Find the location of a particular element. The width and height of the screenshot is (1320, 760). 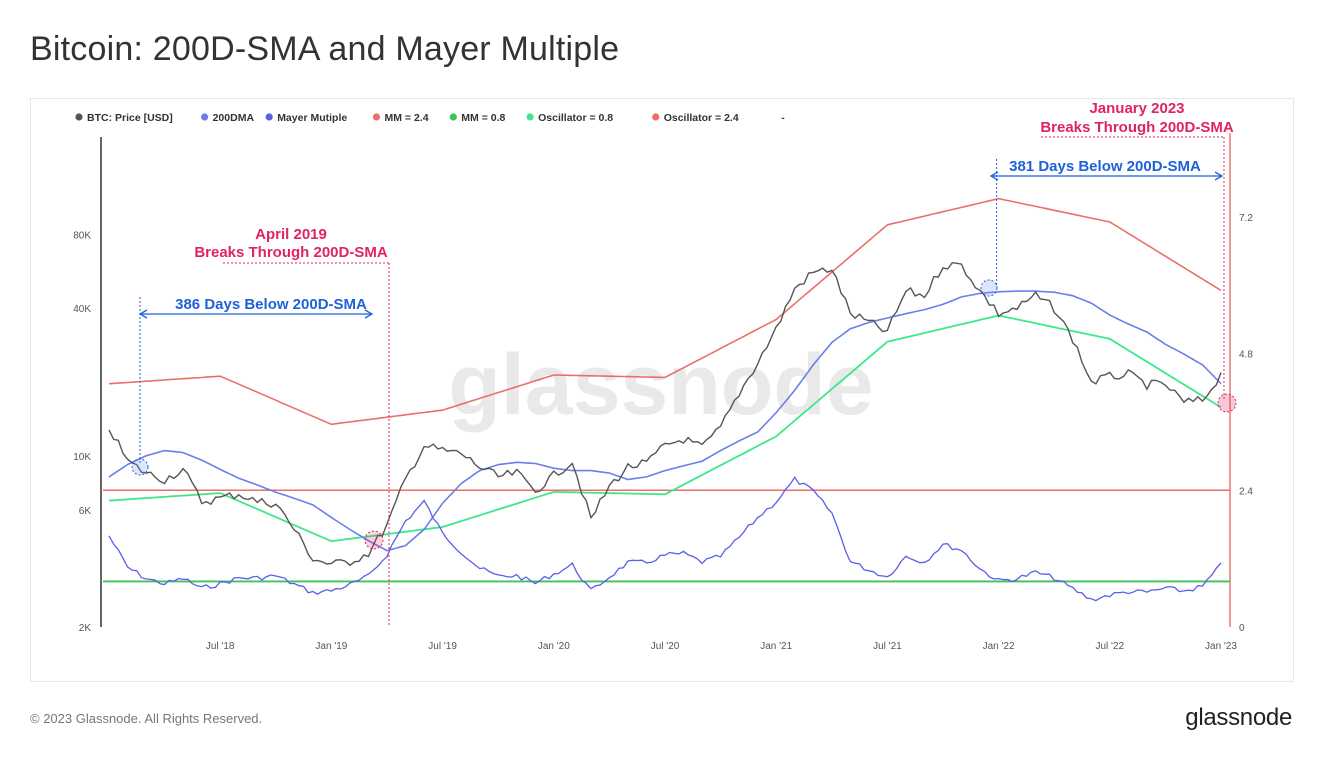

annotation-span-2023: 381 Days Below 200D-SMA is located at coordinates (1105, 166).